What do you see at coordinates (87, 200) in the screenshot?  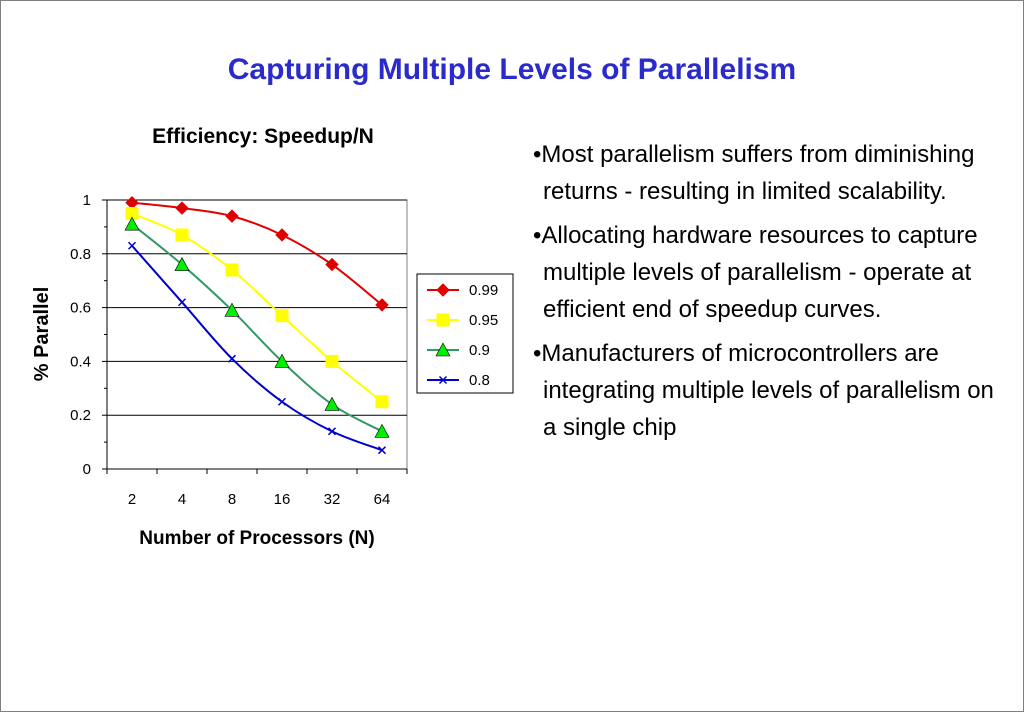 I see `y-tick-label: 1` at bounding box center [87, 200].